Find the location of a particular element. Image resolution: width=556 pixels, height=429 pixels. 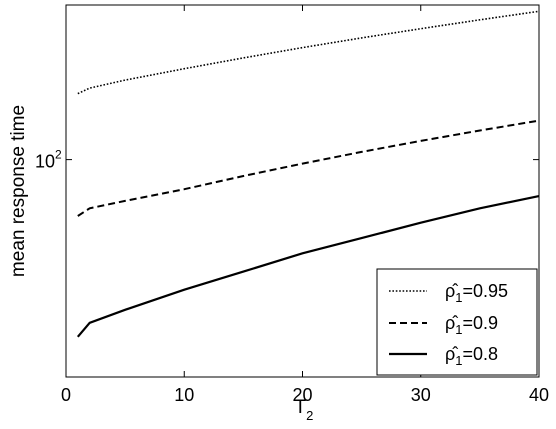

x-axis-label: T2 is located at coordinates (304, 410).